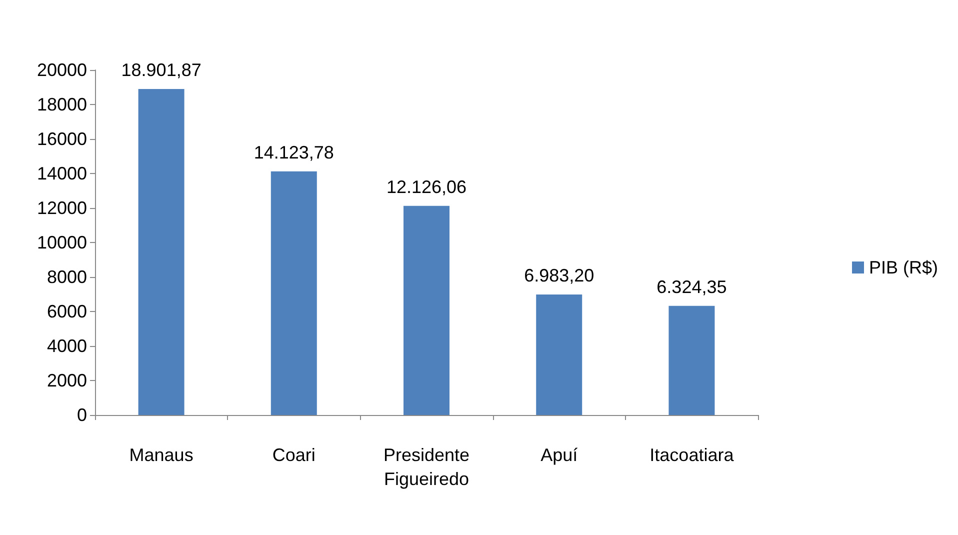  Describe the element at coordinates (61, 139) in the screenshot. I see `y-tick-label: 16000` at that location.